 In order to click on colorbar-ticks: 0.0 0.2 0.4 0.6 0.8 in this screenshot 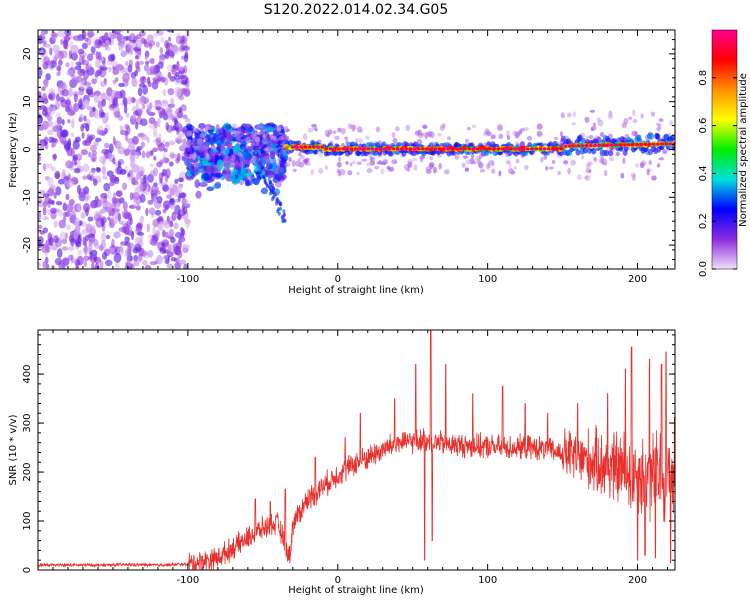, I will do `click(717, 173)`.